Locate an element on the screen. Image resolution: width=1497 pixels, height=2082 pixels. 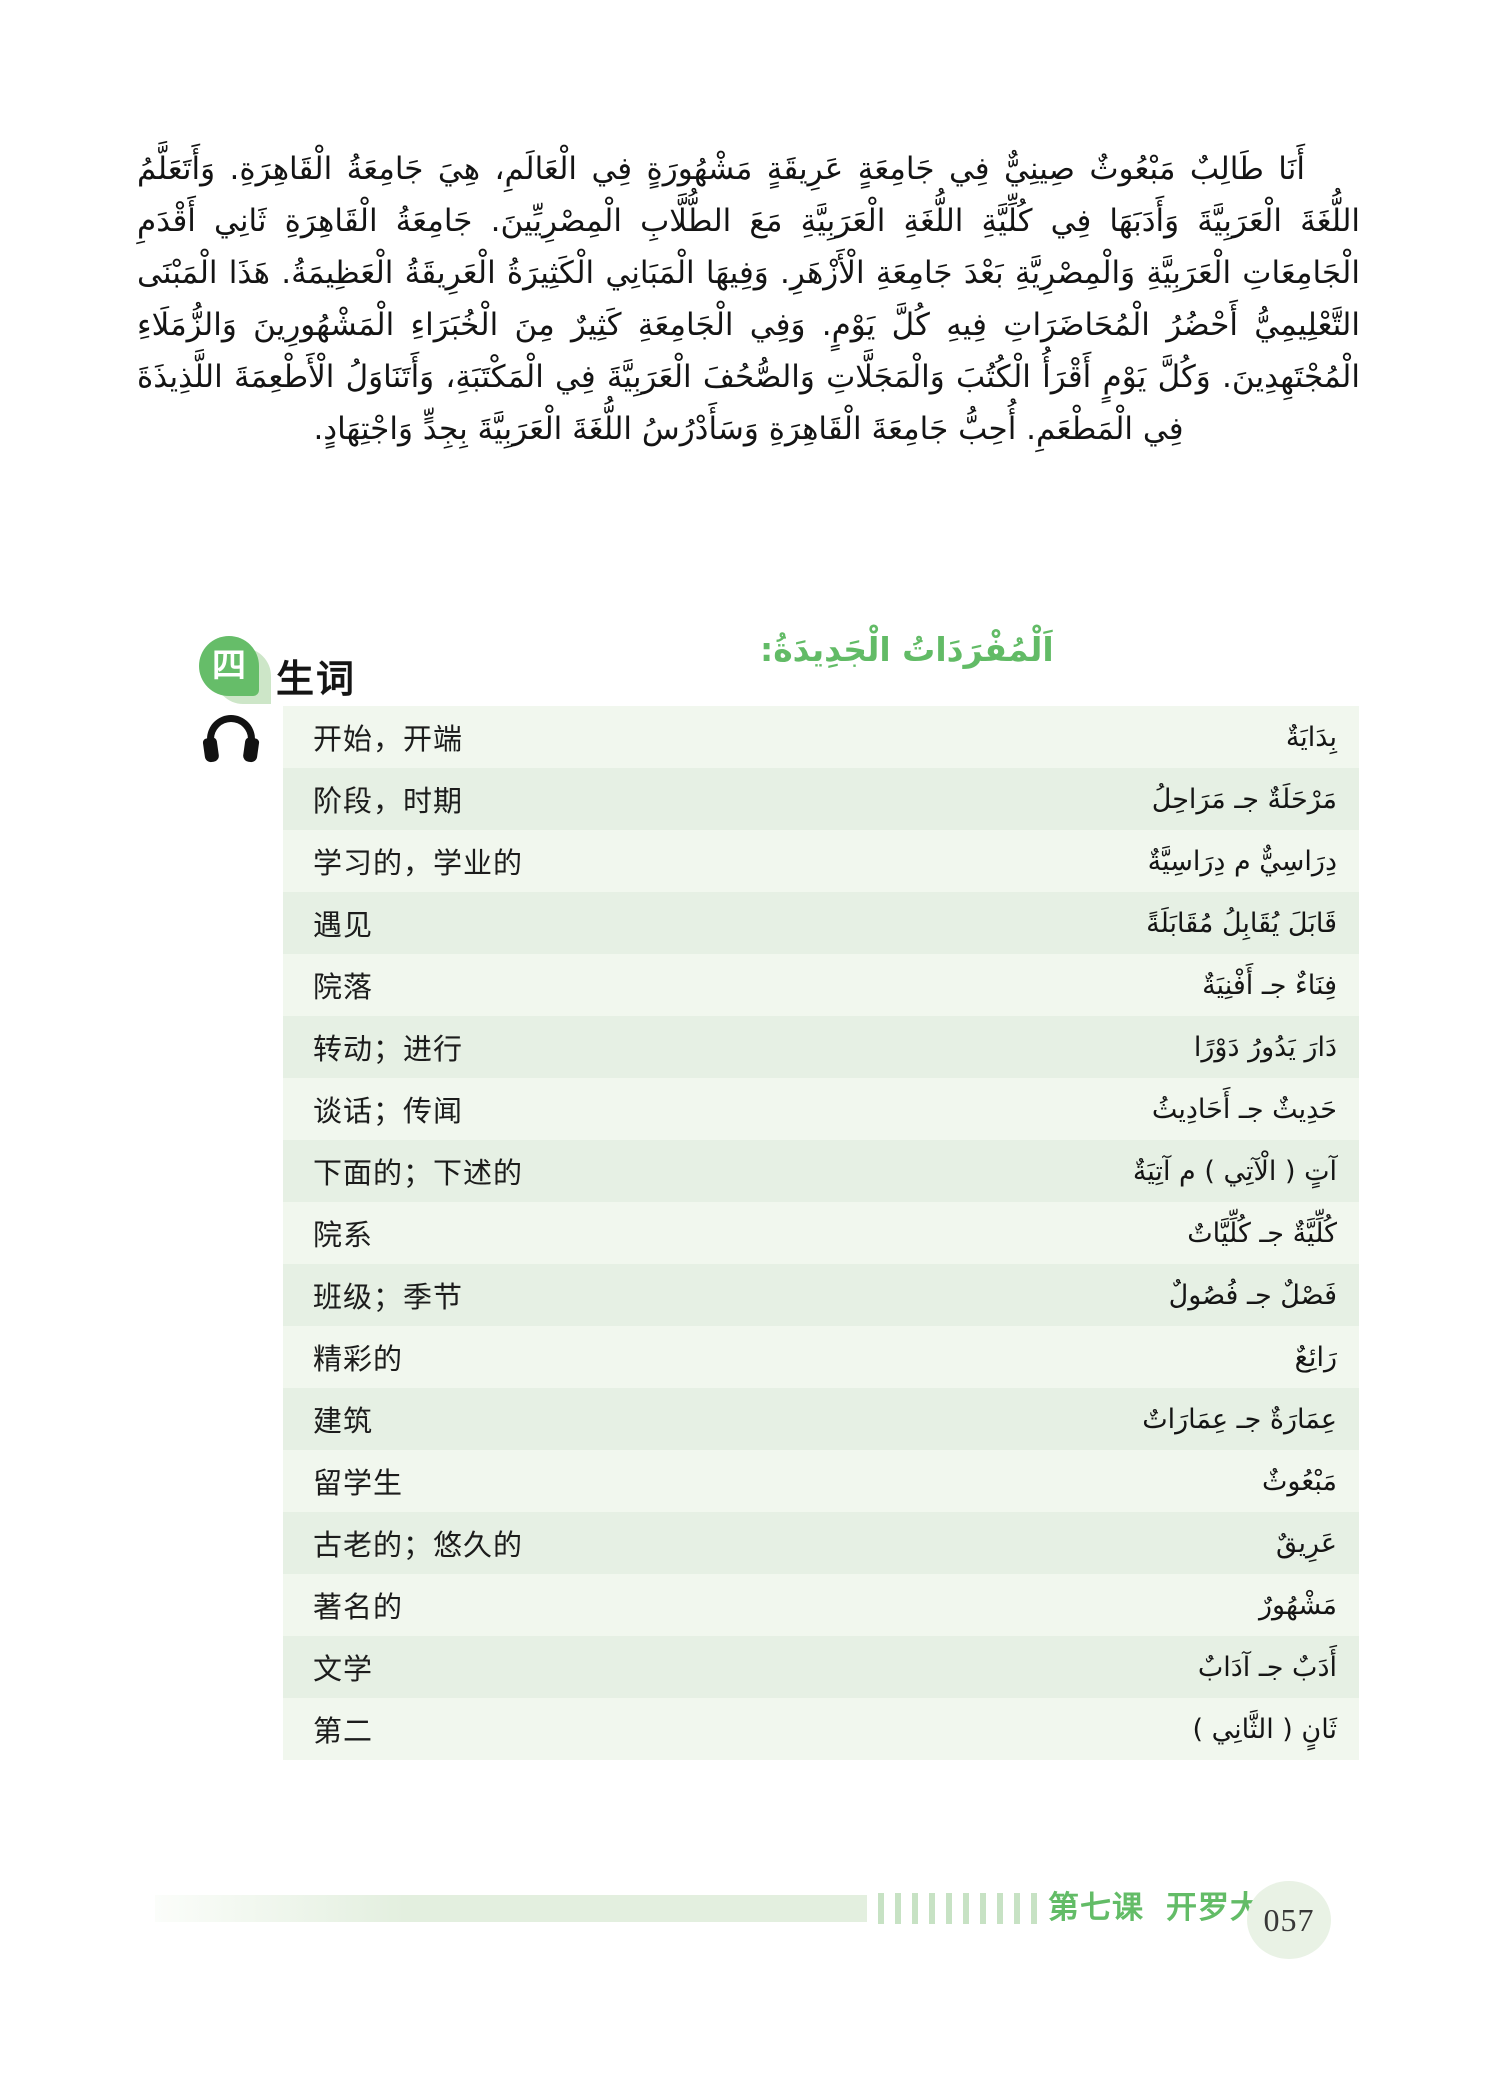
vocab-chinese-gloss: 第二 is located at coordinates (343, 1732).